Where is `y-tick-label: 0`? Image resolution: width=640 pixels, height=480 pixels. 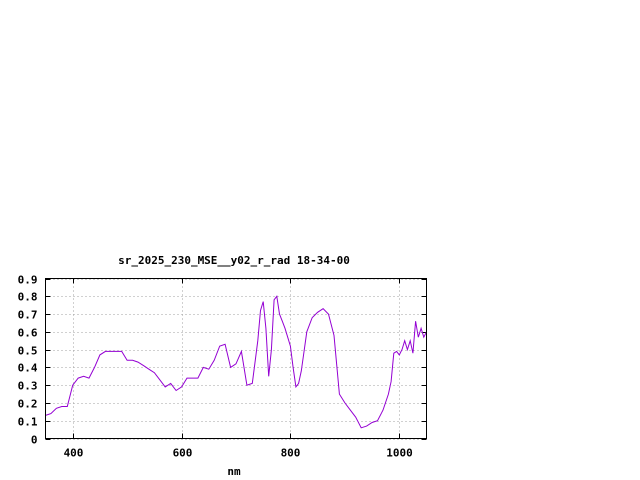
y-tick-label: 0 is located at coordinates (34, 440).